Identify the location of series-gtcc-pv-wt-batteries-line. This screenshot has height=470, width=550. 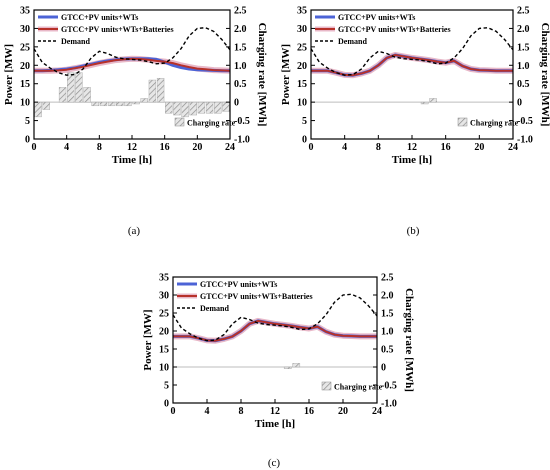
(132, 64).